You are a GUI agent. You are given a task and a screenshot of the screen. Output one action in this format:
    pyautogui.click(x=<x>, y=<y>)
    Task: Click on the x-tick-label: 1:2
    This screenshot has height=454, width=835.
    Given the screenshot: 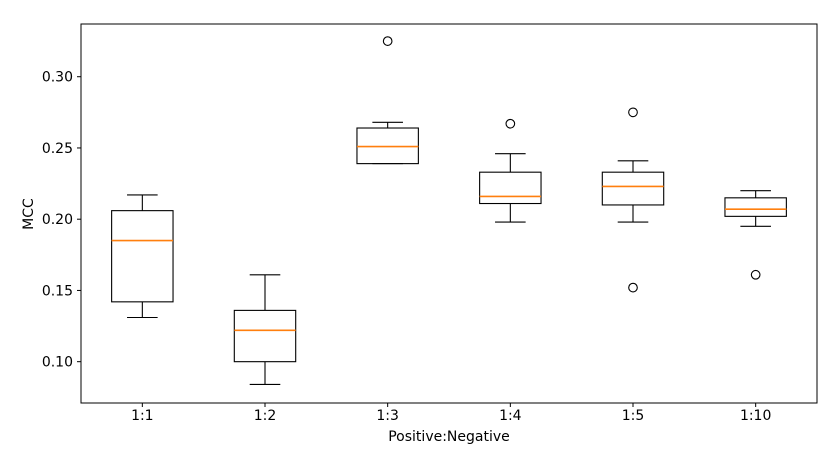 What is the action you would take?
    pyautogui.click(x=265, y=416)
    